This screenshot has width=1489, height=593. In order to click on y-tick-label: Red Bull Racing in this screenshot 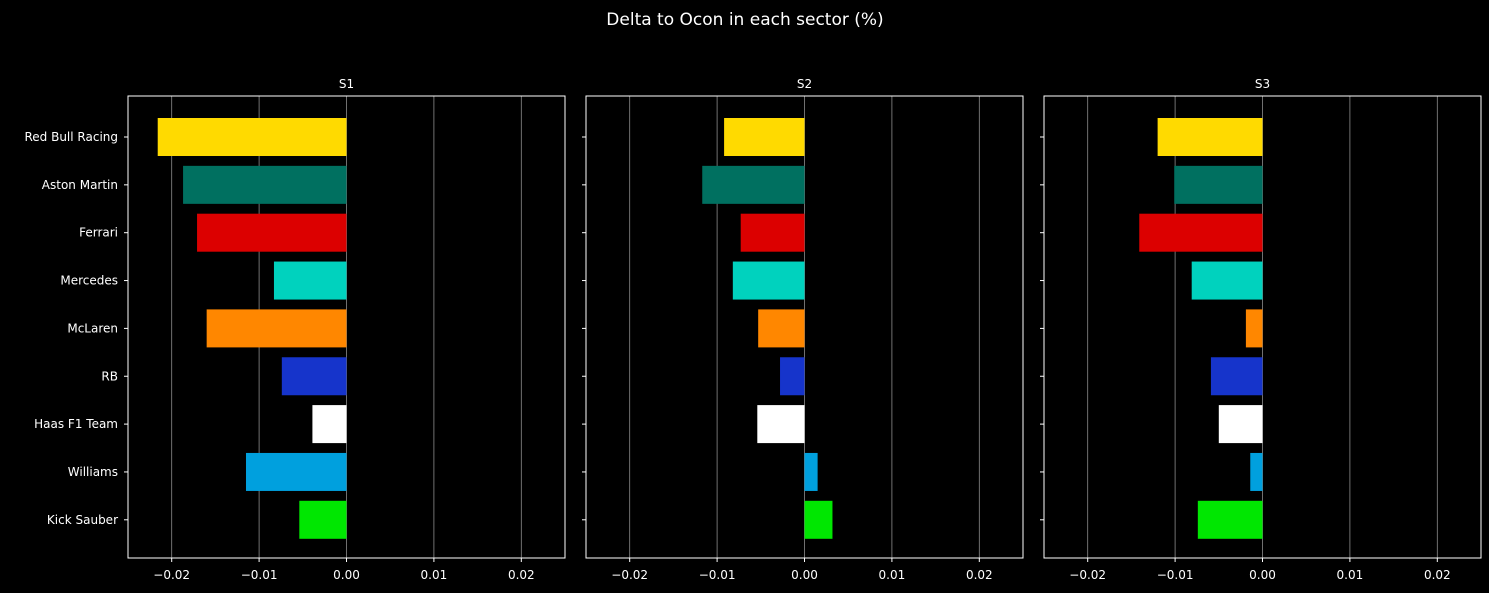, I will do `click(71, 137)`.